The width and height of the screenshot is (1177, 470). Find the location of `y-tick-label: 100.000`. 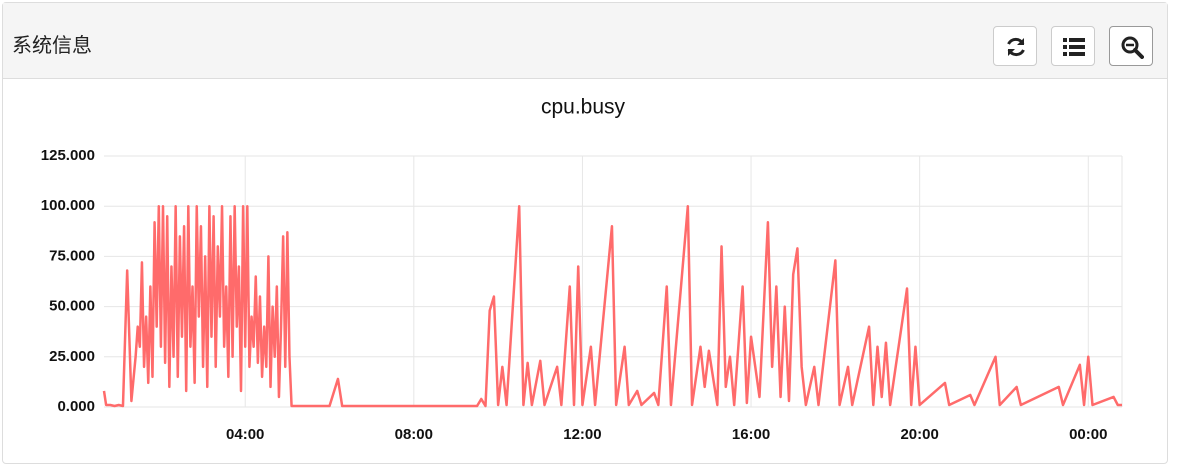

y-tick-label: 100.000 is located at coordinates (68, 205).